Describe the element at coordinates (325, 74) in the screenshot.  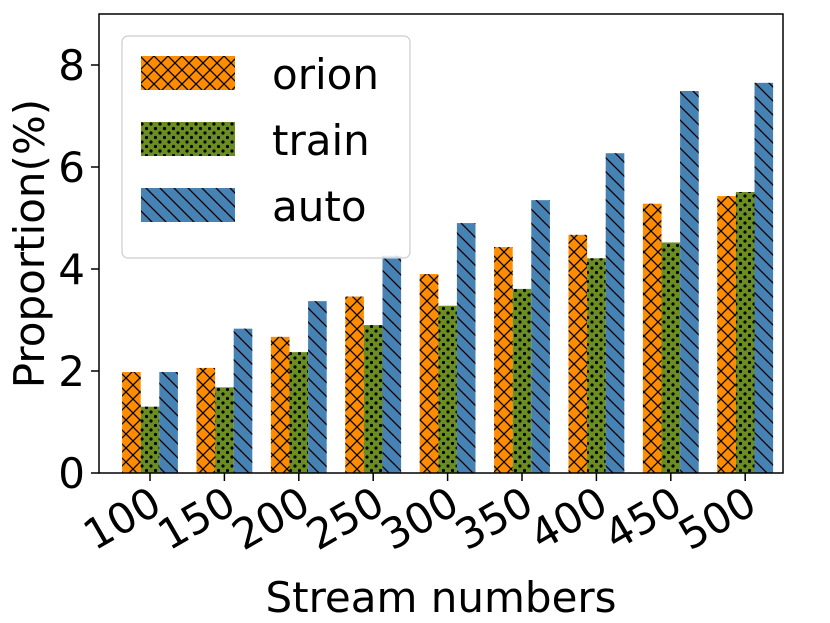
I see `legend-label: orion` at that location.